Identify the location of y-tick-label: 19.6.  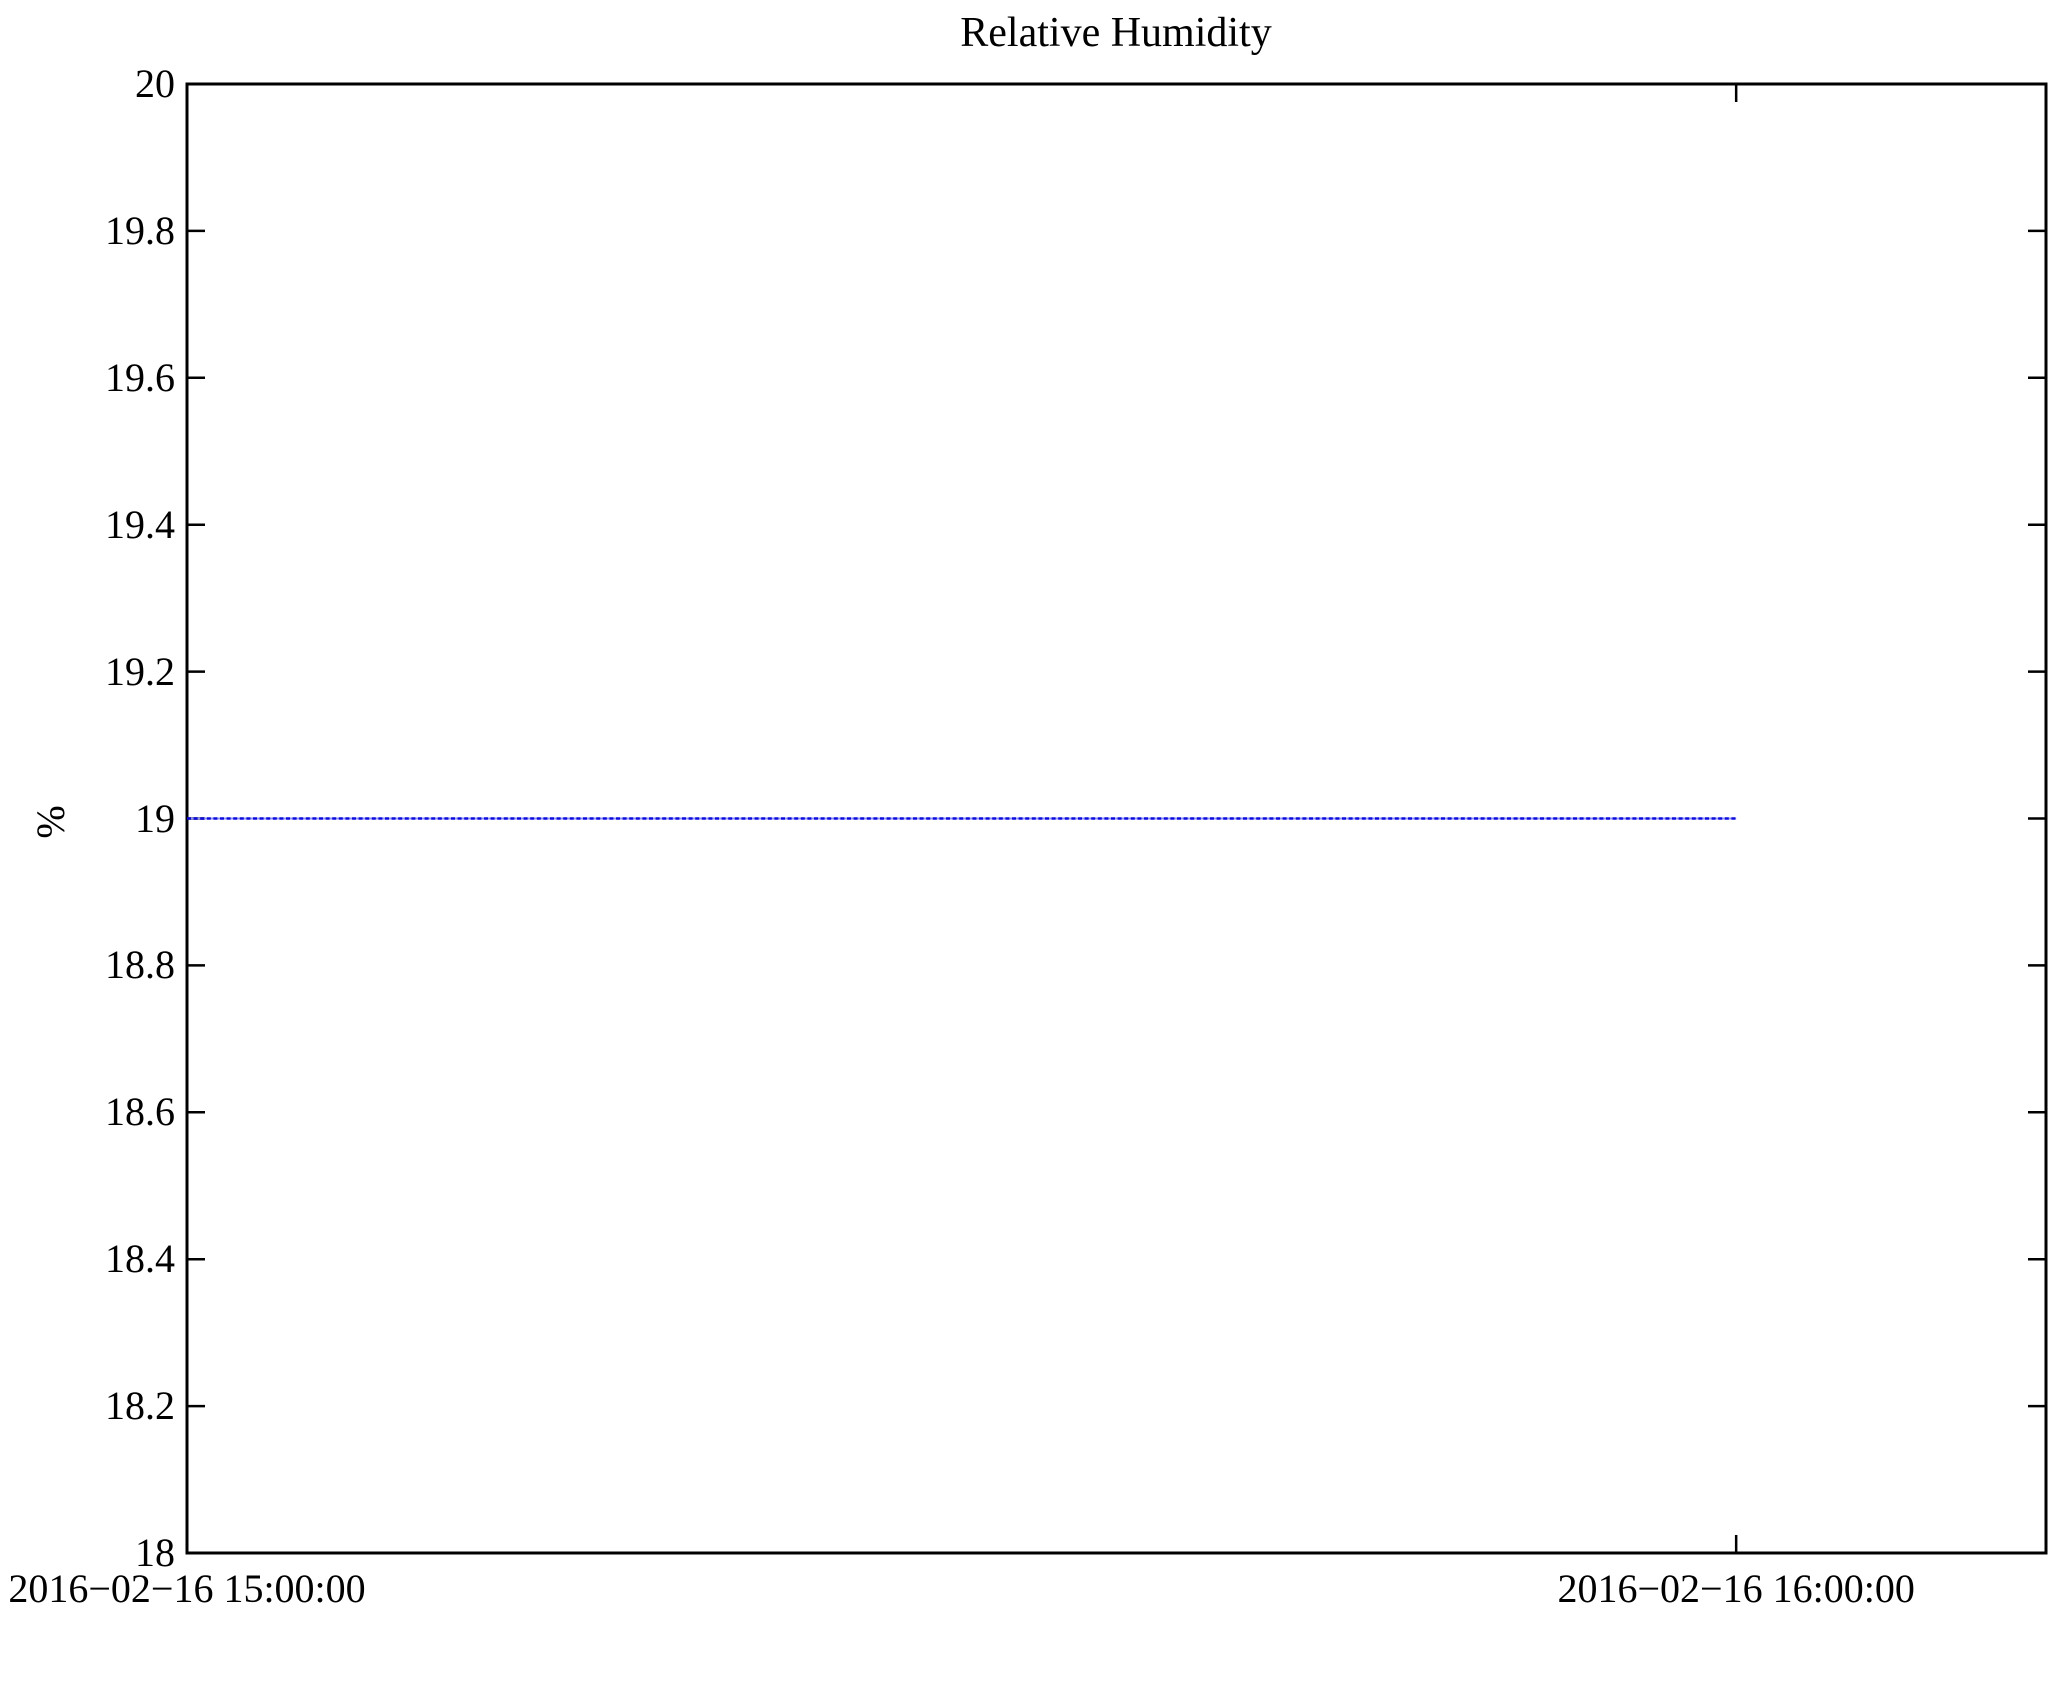
(140, 377).